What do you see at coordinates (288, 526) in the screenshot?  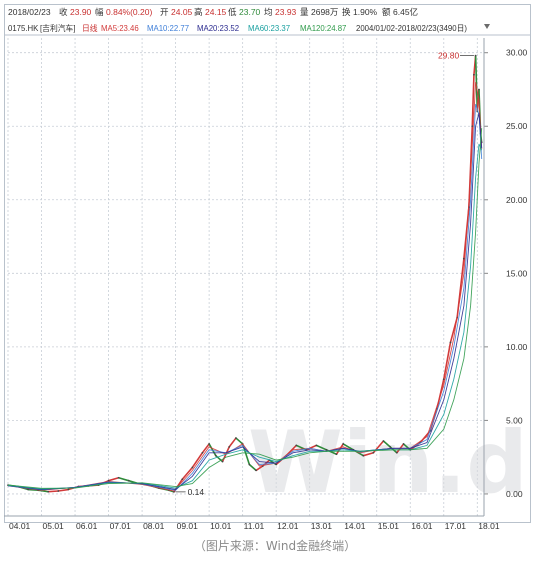 I see `x-tick-label: 12.01` at bounding box center [288, 526].